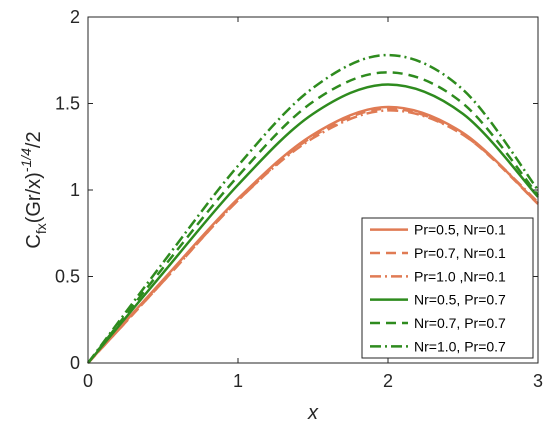  What do you see at coordinates (238, 381) in the screenshot?
I see `x-tick-label: 1` at bounding box center [238, 381].